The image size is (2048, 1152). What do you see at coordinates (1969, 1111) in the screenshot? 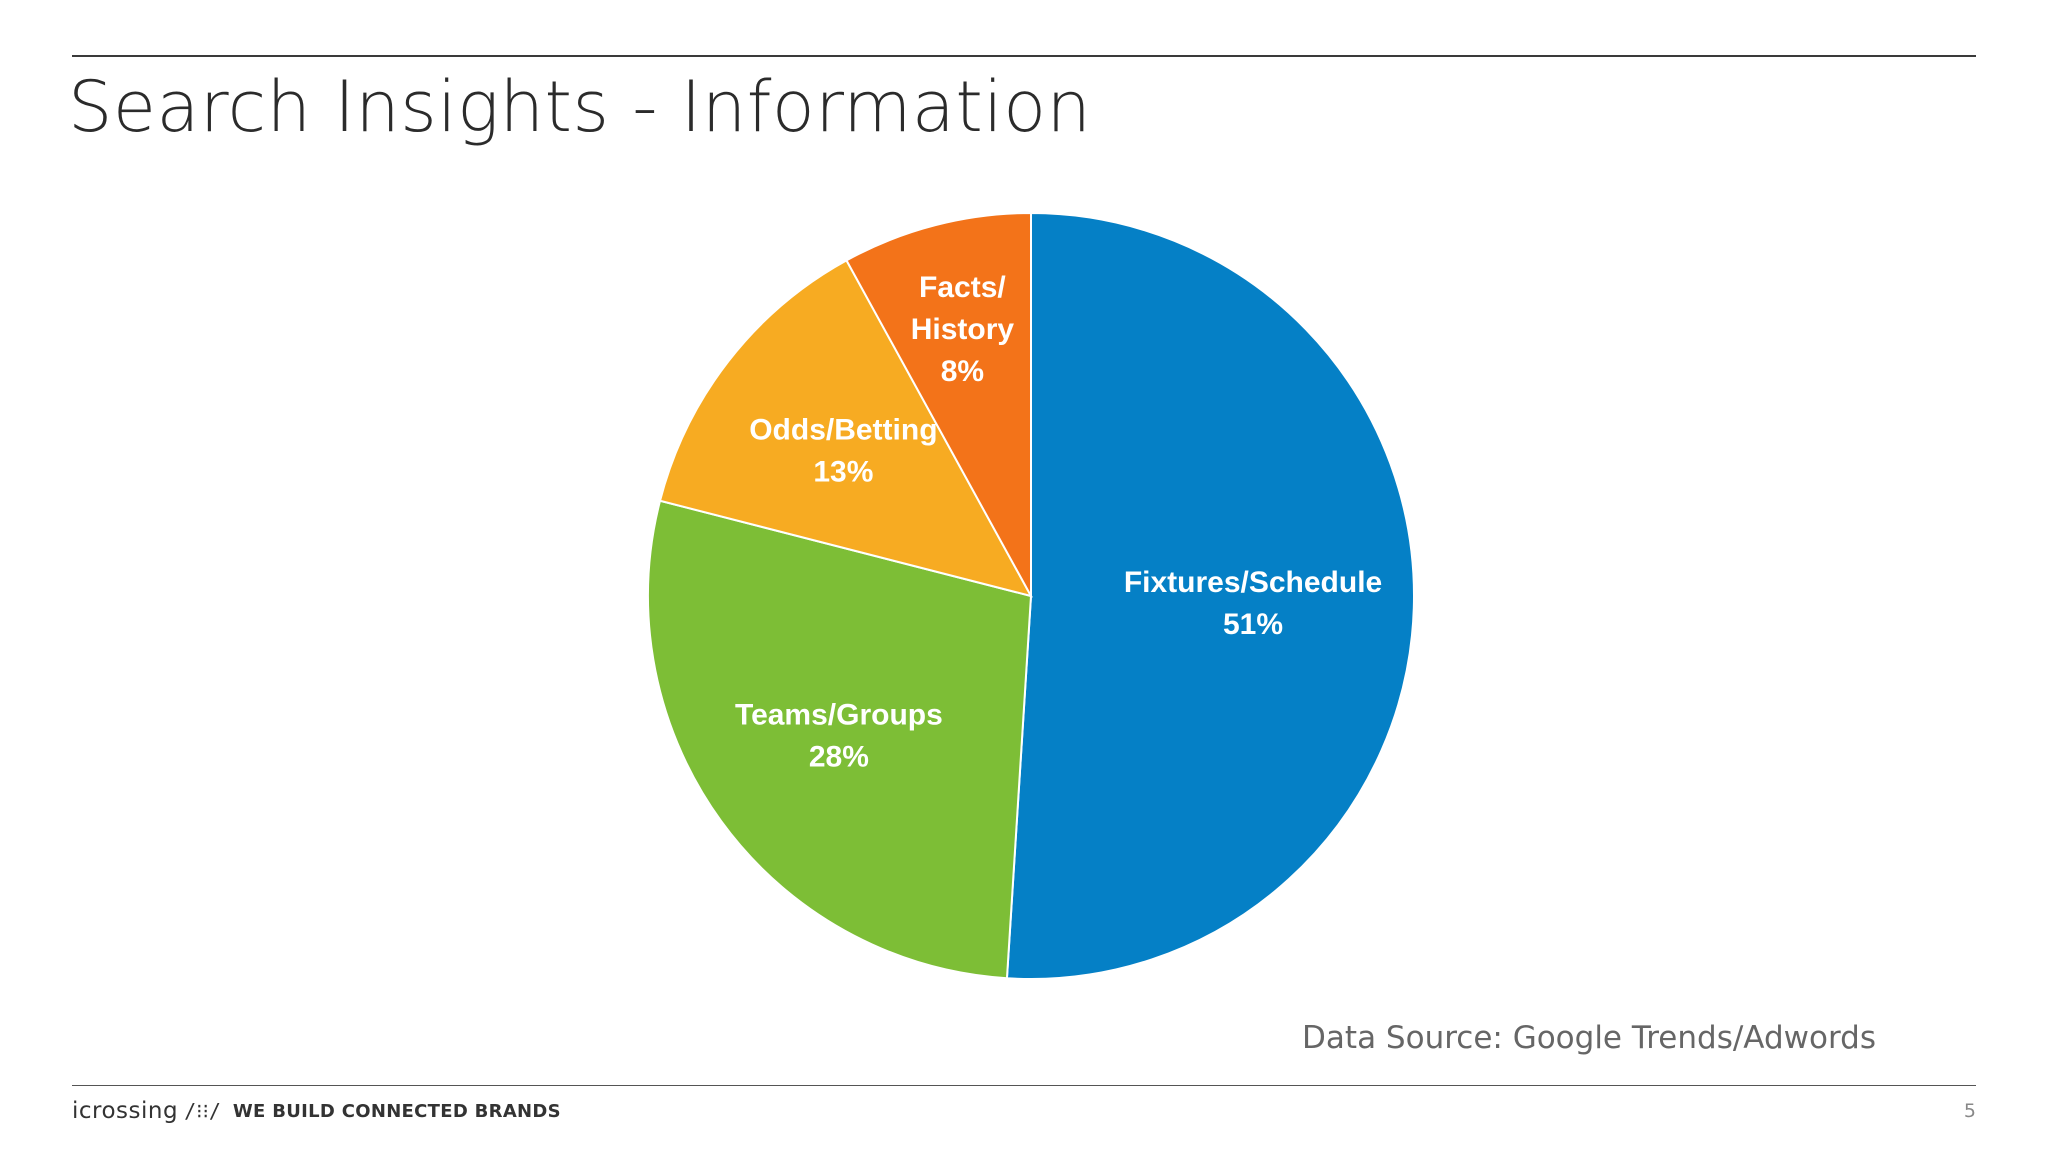
I see `page-number: 5` at bounding box center [1969, 1111].